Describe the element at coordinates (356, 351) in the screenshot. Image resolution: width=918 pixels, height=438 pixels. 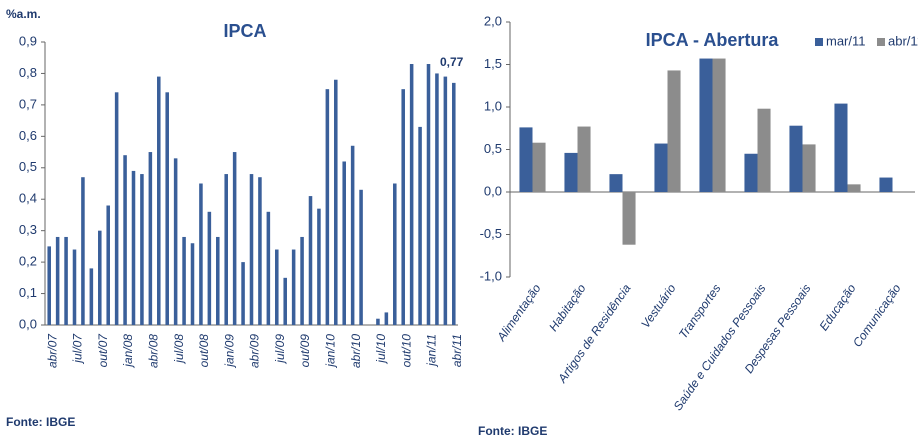
I see `x-tick-label: abr/10` at that location.